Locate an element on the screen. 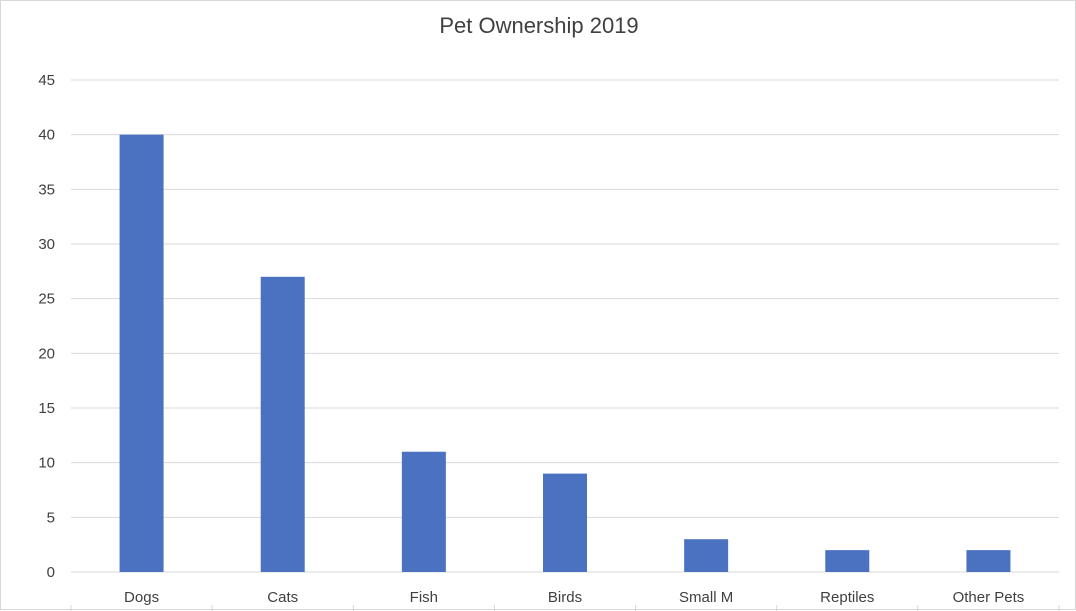 This screenshot has width=1076, height=611. chart-title: Pet Ownership 2019 is located at coordinates (539, 25).